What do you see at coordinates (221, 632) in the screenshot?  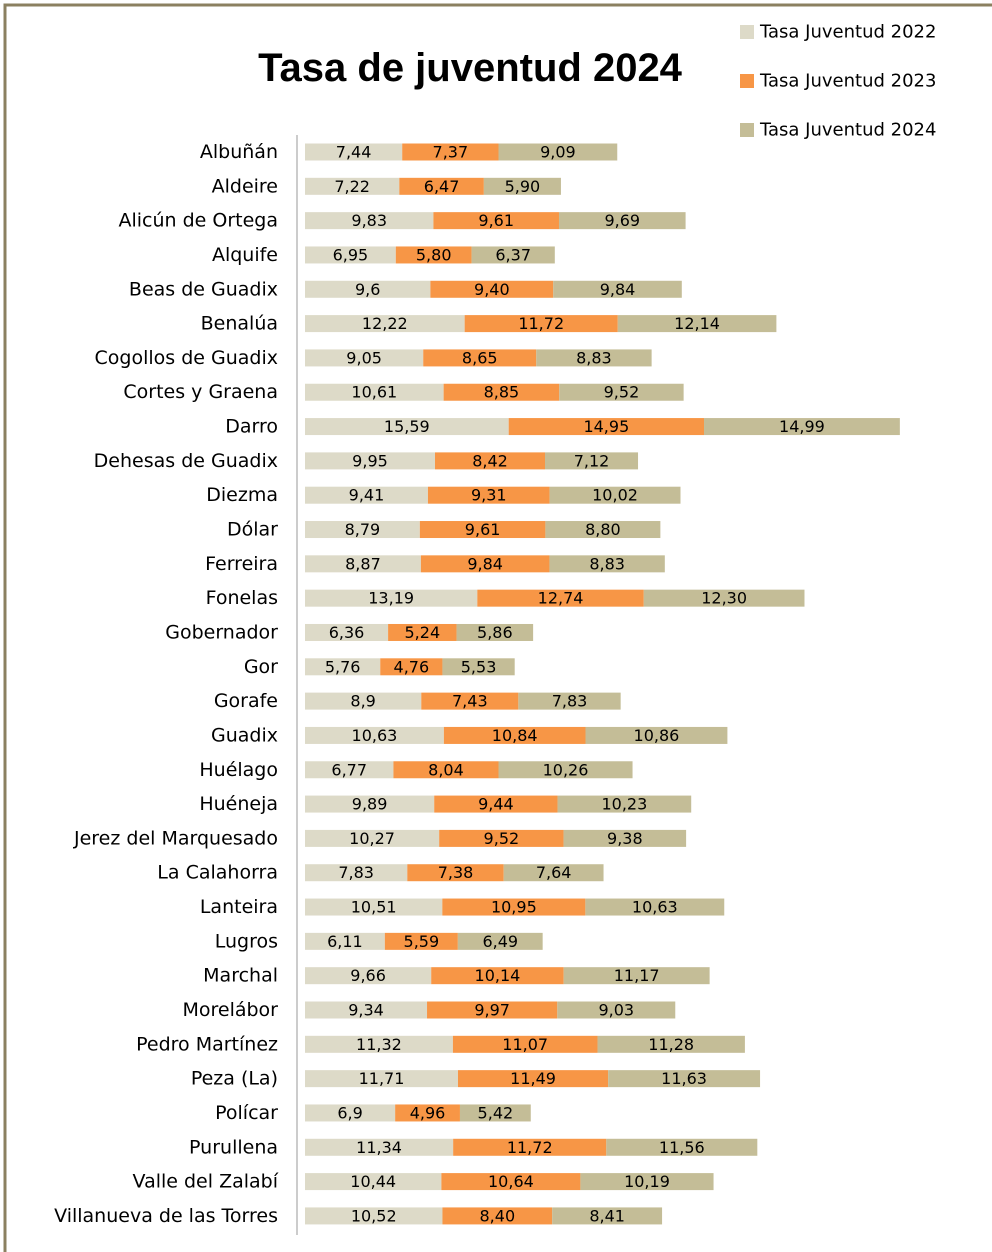 I see `y-tick-label: Gobernador` at bounding box center [221, 632].